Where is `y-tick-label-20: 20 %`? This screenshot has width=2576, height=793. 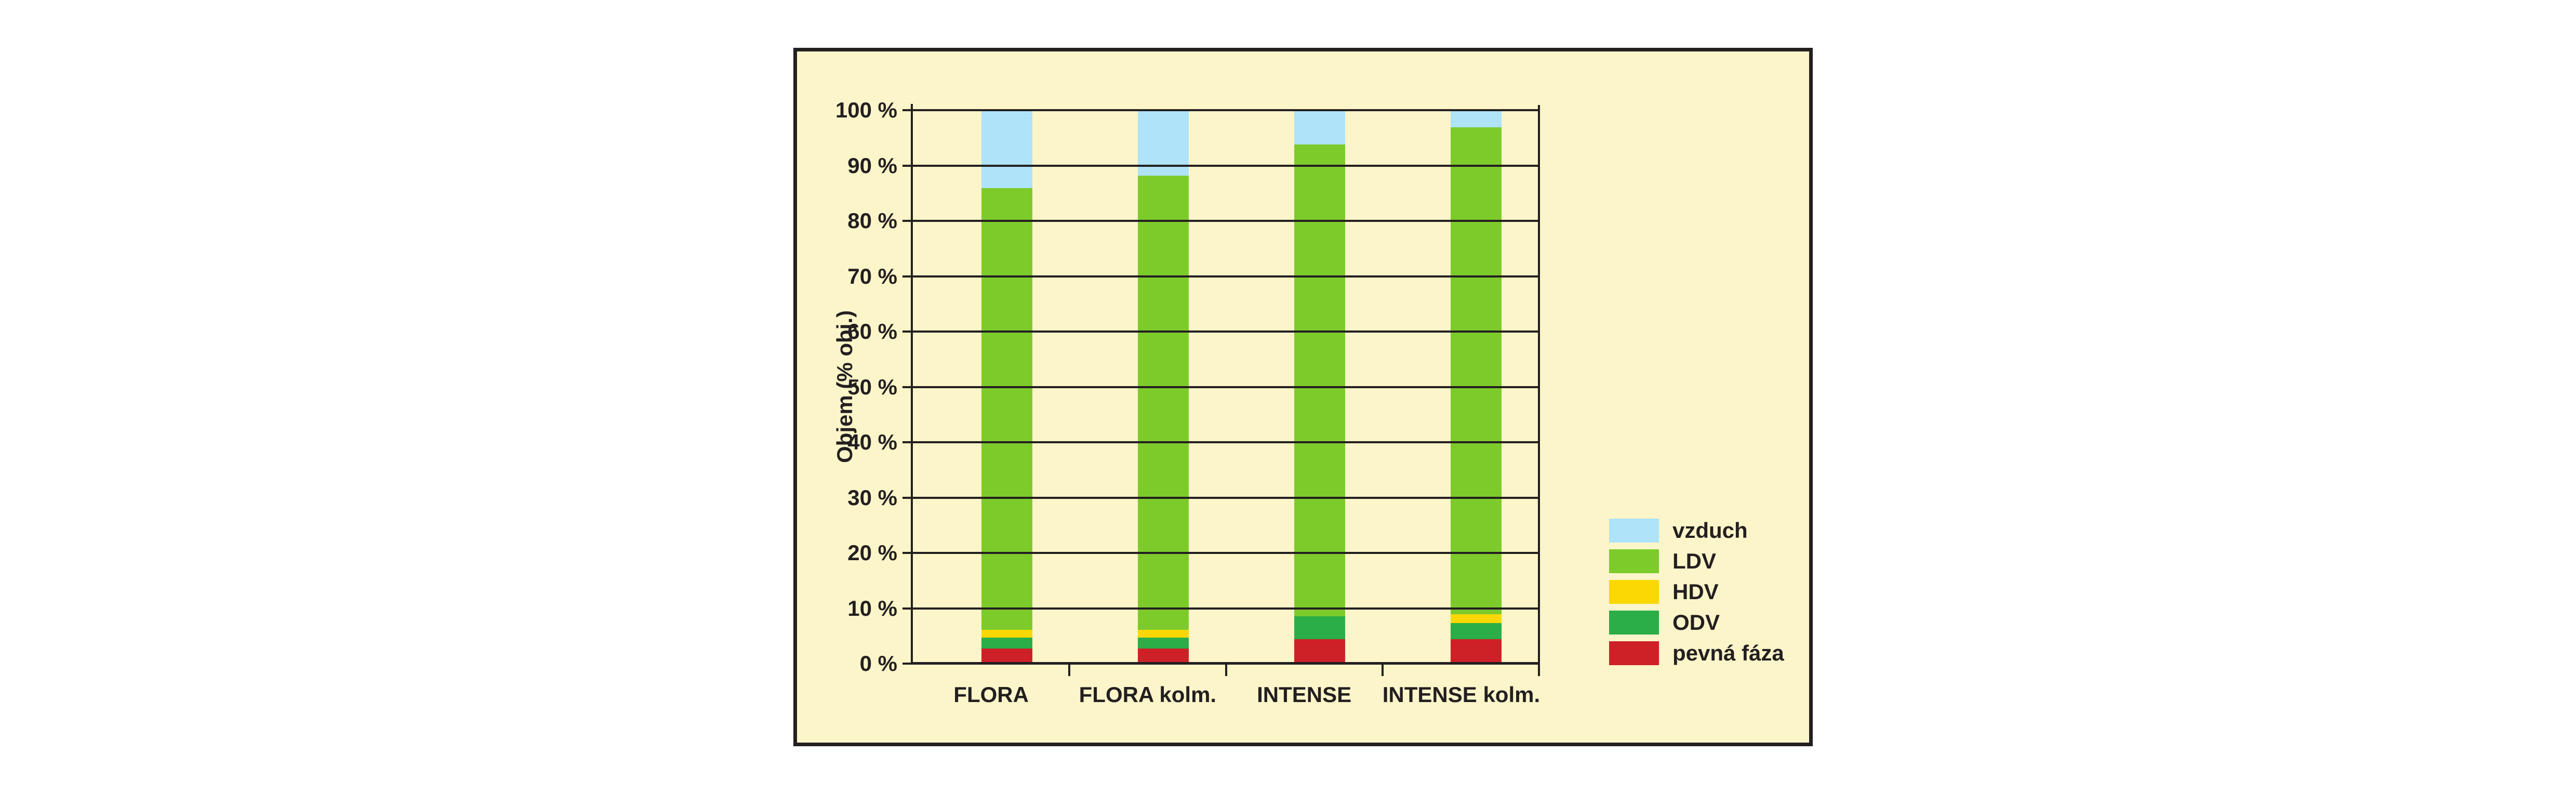 y-tick-label-20: 20 % is located at coordinates (872, 552).